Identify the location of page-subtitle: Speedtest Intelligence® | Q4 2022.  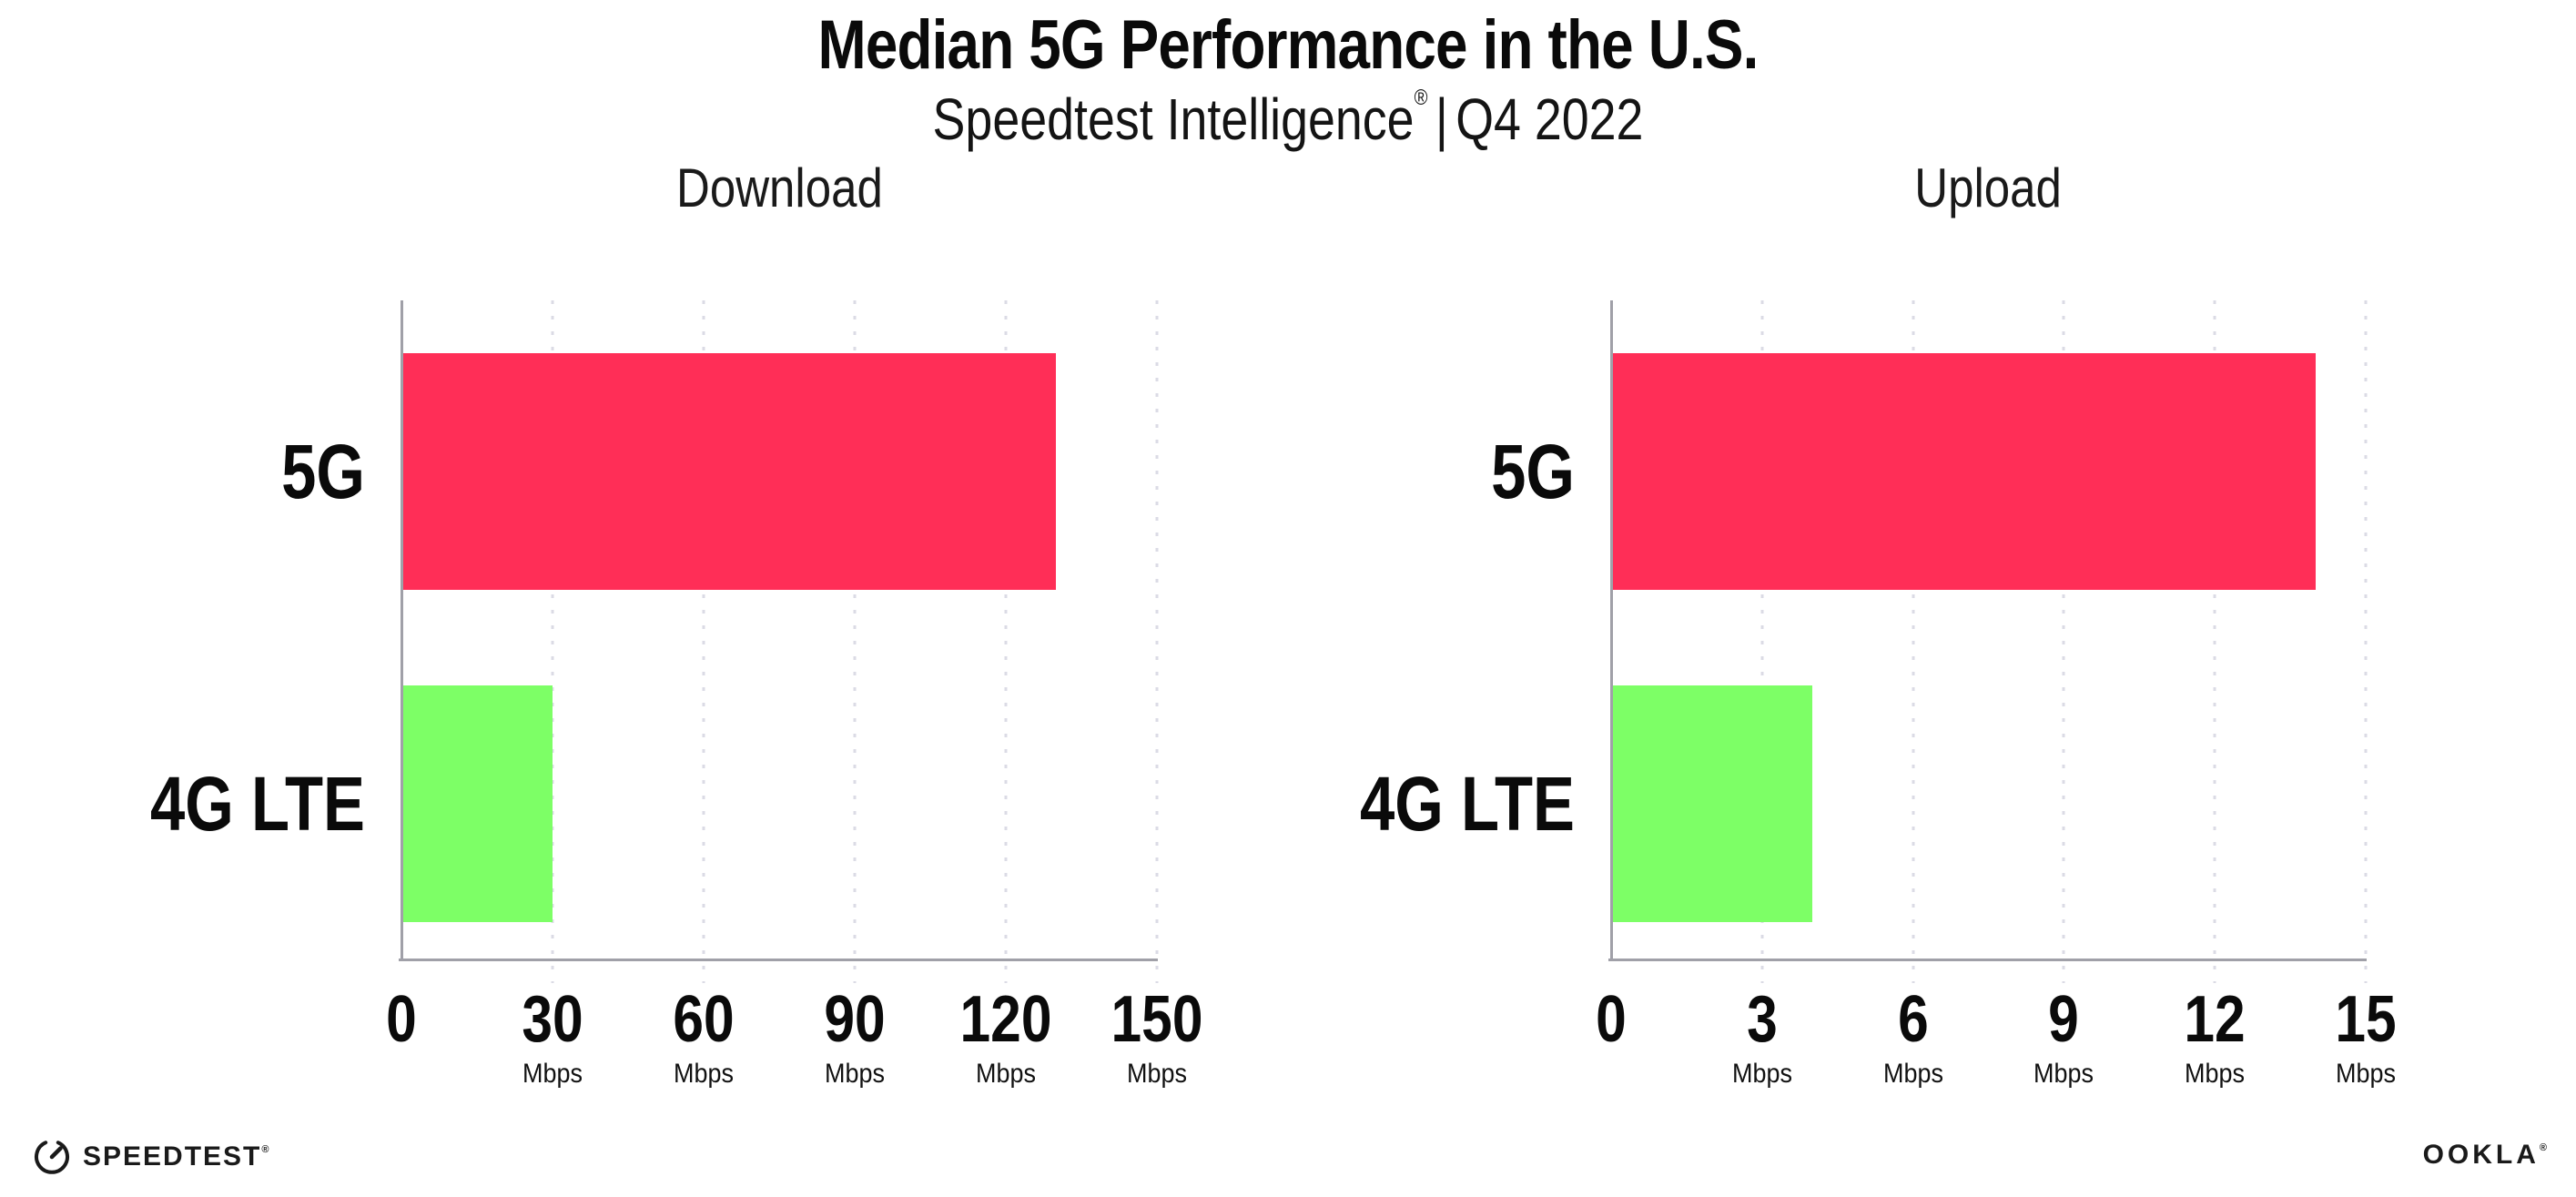
(1287, 120).